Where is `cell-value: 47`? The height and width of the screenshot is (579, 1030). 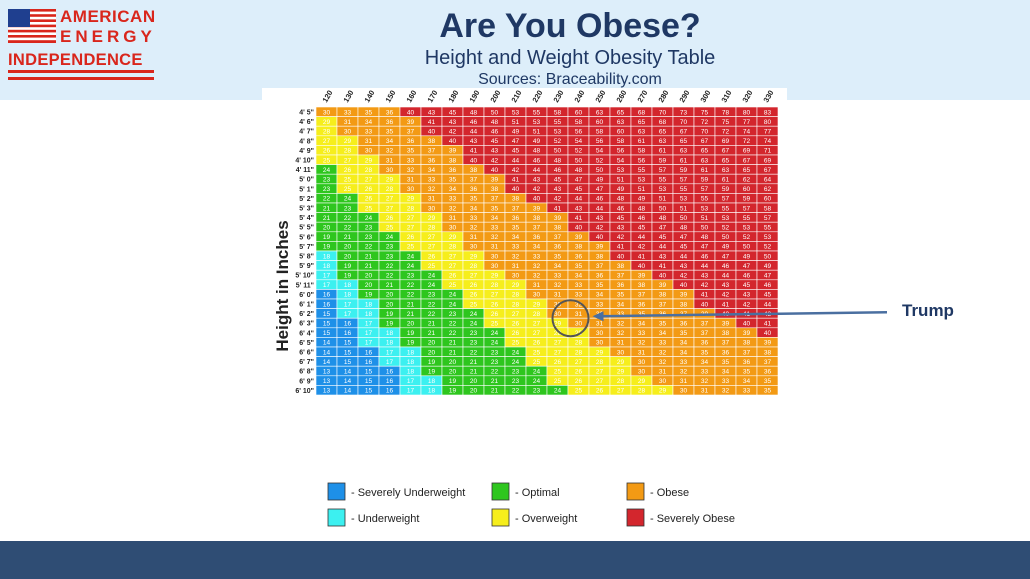
cell-value: 47 is located at coordinates (747, 266).